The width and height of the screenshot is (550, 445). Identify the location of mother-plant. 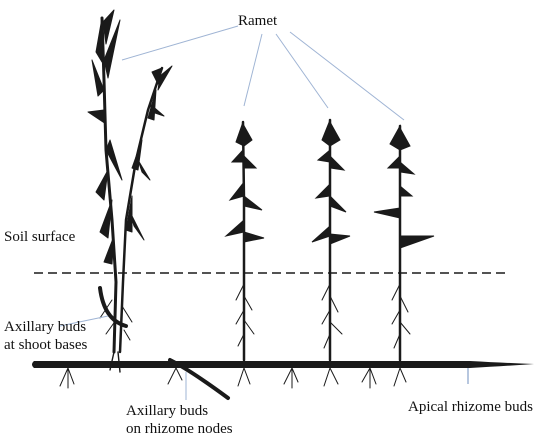
(130, 191).